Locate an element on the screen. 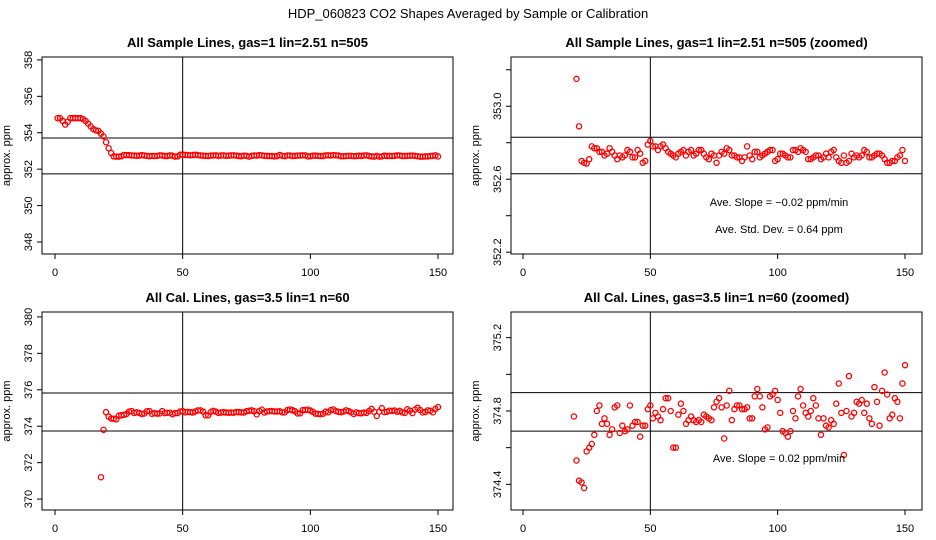 The image size is (936, 540). y-tick-label: 352 is located at coordinates (29, 169).